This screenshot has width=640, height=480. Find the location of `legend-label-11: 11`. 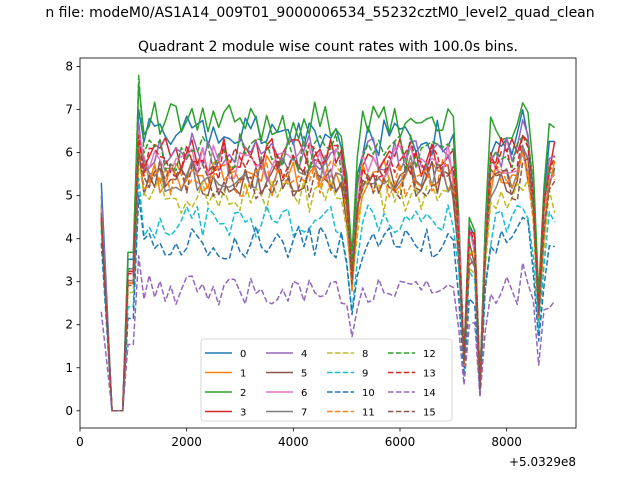

legend-label-11: 11 is located at coordinates (368, 413).